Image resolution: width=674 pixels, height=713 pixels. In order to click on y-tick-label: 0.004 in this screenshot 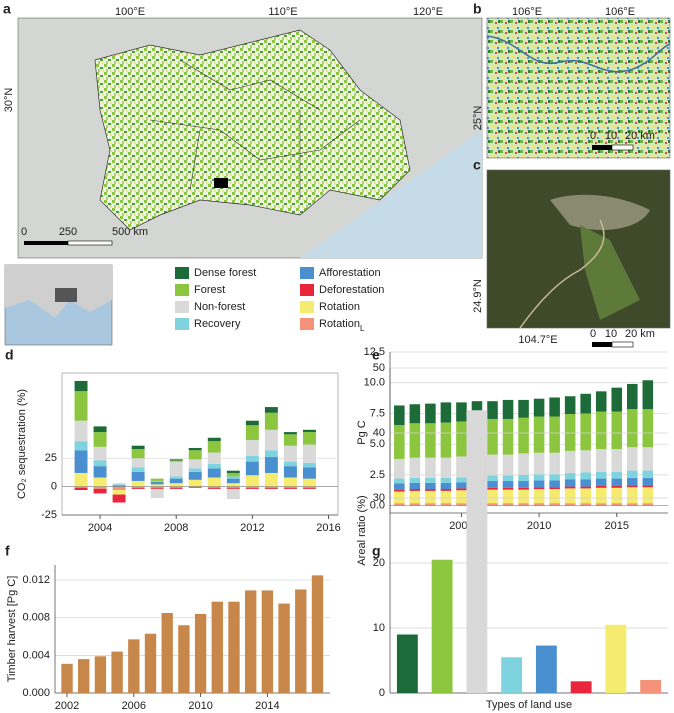, I will do `click(36, 655)`.